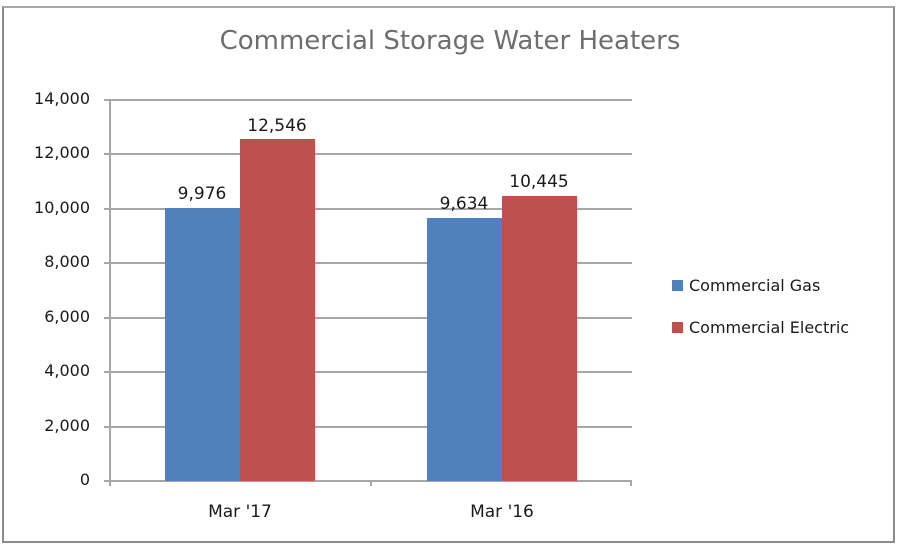 The width and height of the screenshot is (900, 550). What do you see at coordinates (368, 481) in the screenshot?
I see `x-axis` at bounding box center [368, 481].